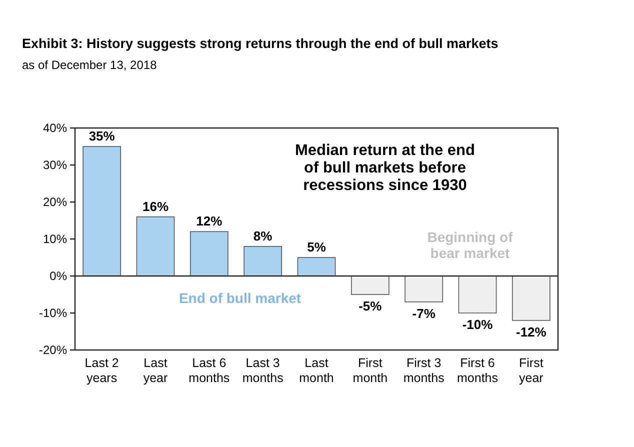 This screenshot has width=634, height=447. Describe the element at coordinates (53, 349) in the screenshot. I see `y-tick-label: -20%` at that location.